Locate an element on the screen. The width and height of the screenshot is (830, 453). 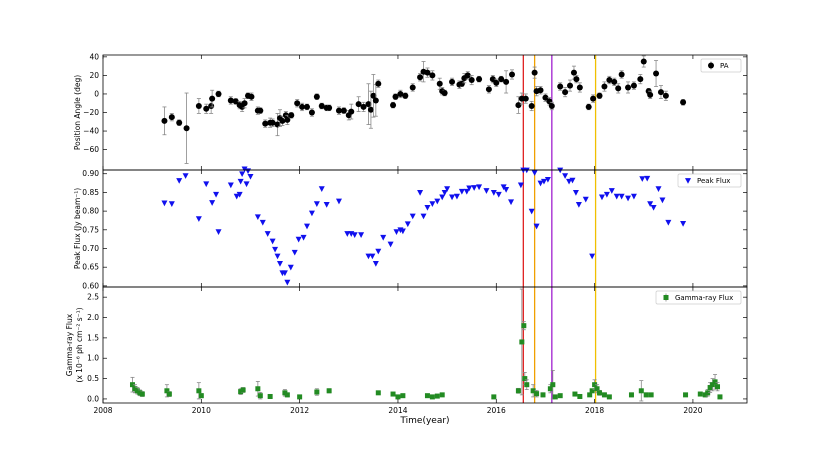
pa-legend-marker is located at coordinates (711, 65).